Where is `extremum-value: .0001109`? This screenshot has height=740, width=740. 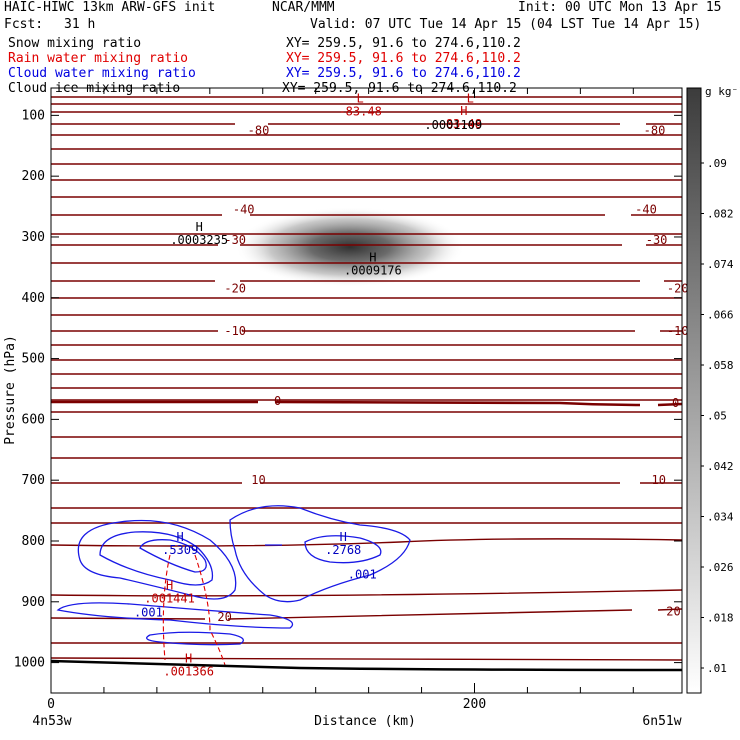
extremum-value: .0001109 is located at coordinates (453, 125).